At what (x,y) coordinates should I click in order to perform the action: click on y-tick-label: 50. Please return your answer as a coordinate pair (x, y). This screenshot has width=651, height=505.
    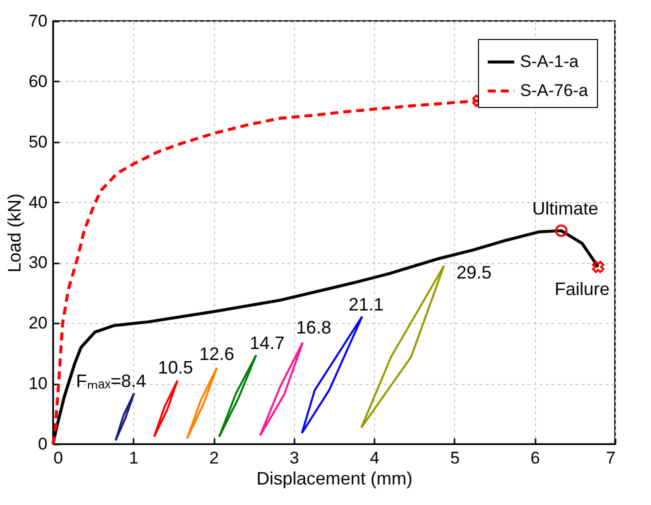
    Looking at the image, I should click on (38, 142).